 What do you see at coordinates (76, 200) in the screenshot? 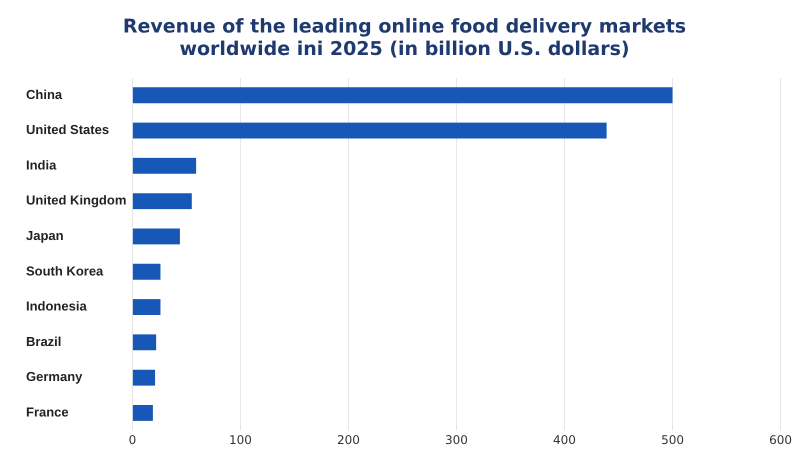
I see `y-tick-label: United Kingdom` at bounding box center [76, 200].